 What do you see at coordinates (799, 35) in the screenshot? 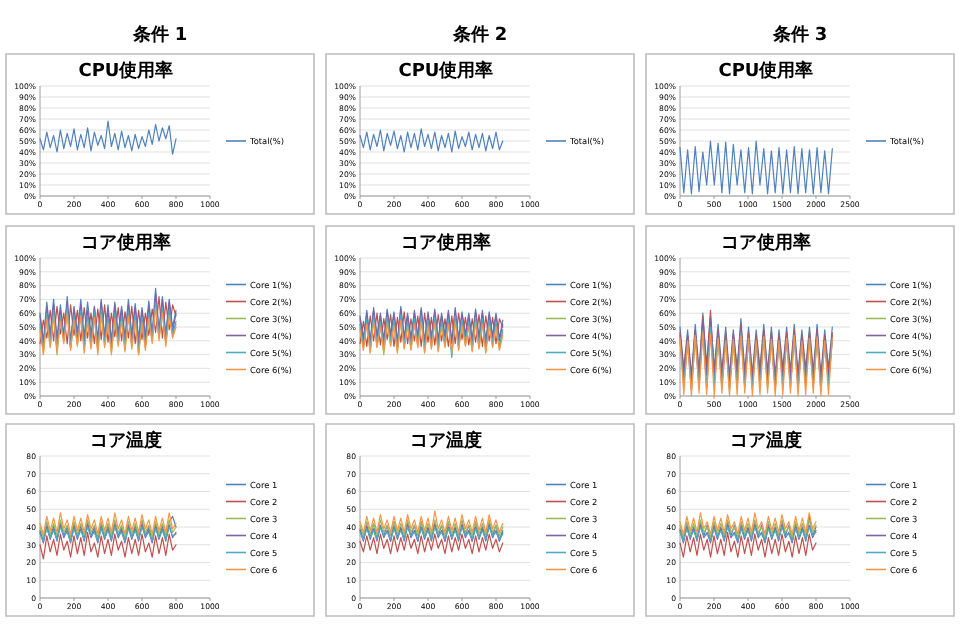
I see `chart-title: 条件 3` at bounding box center [799, 35].